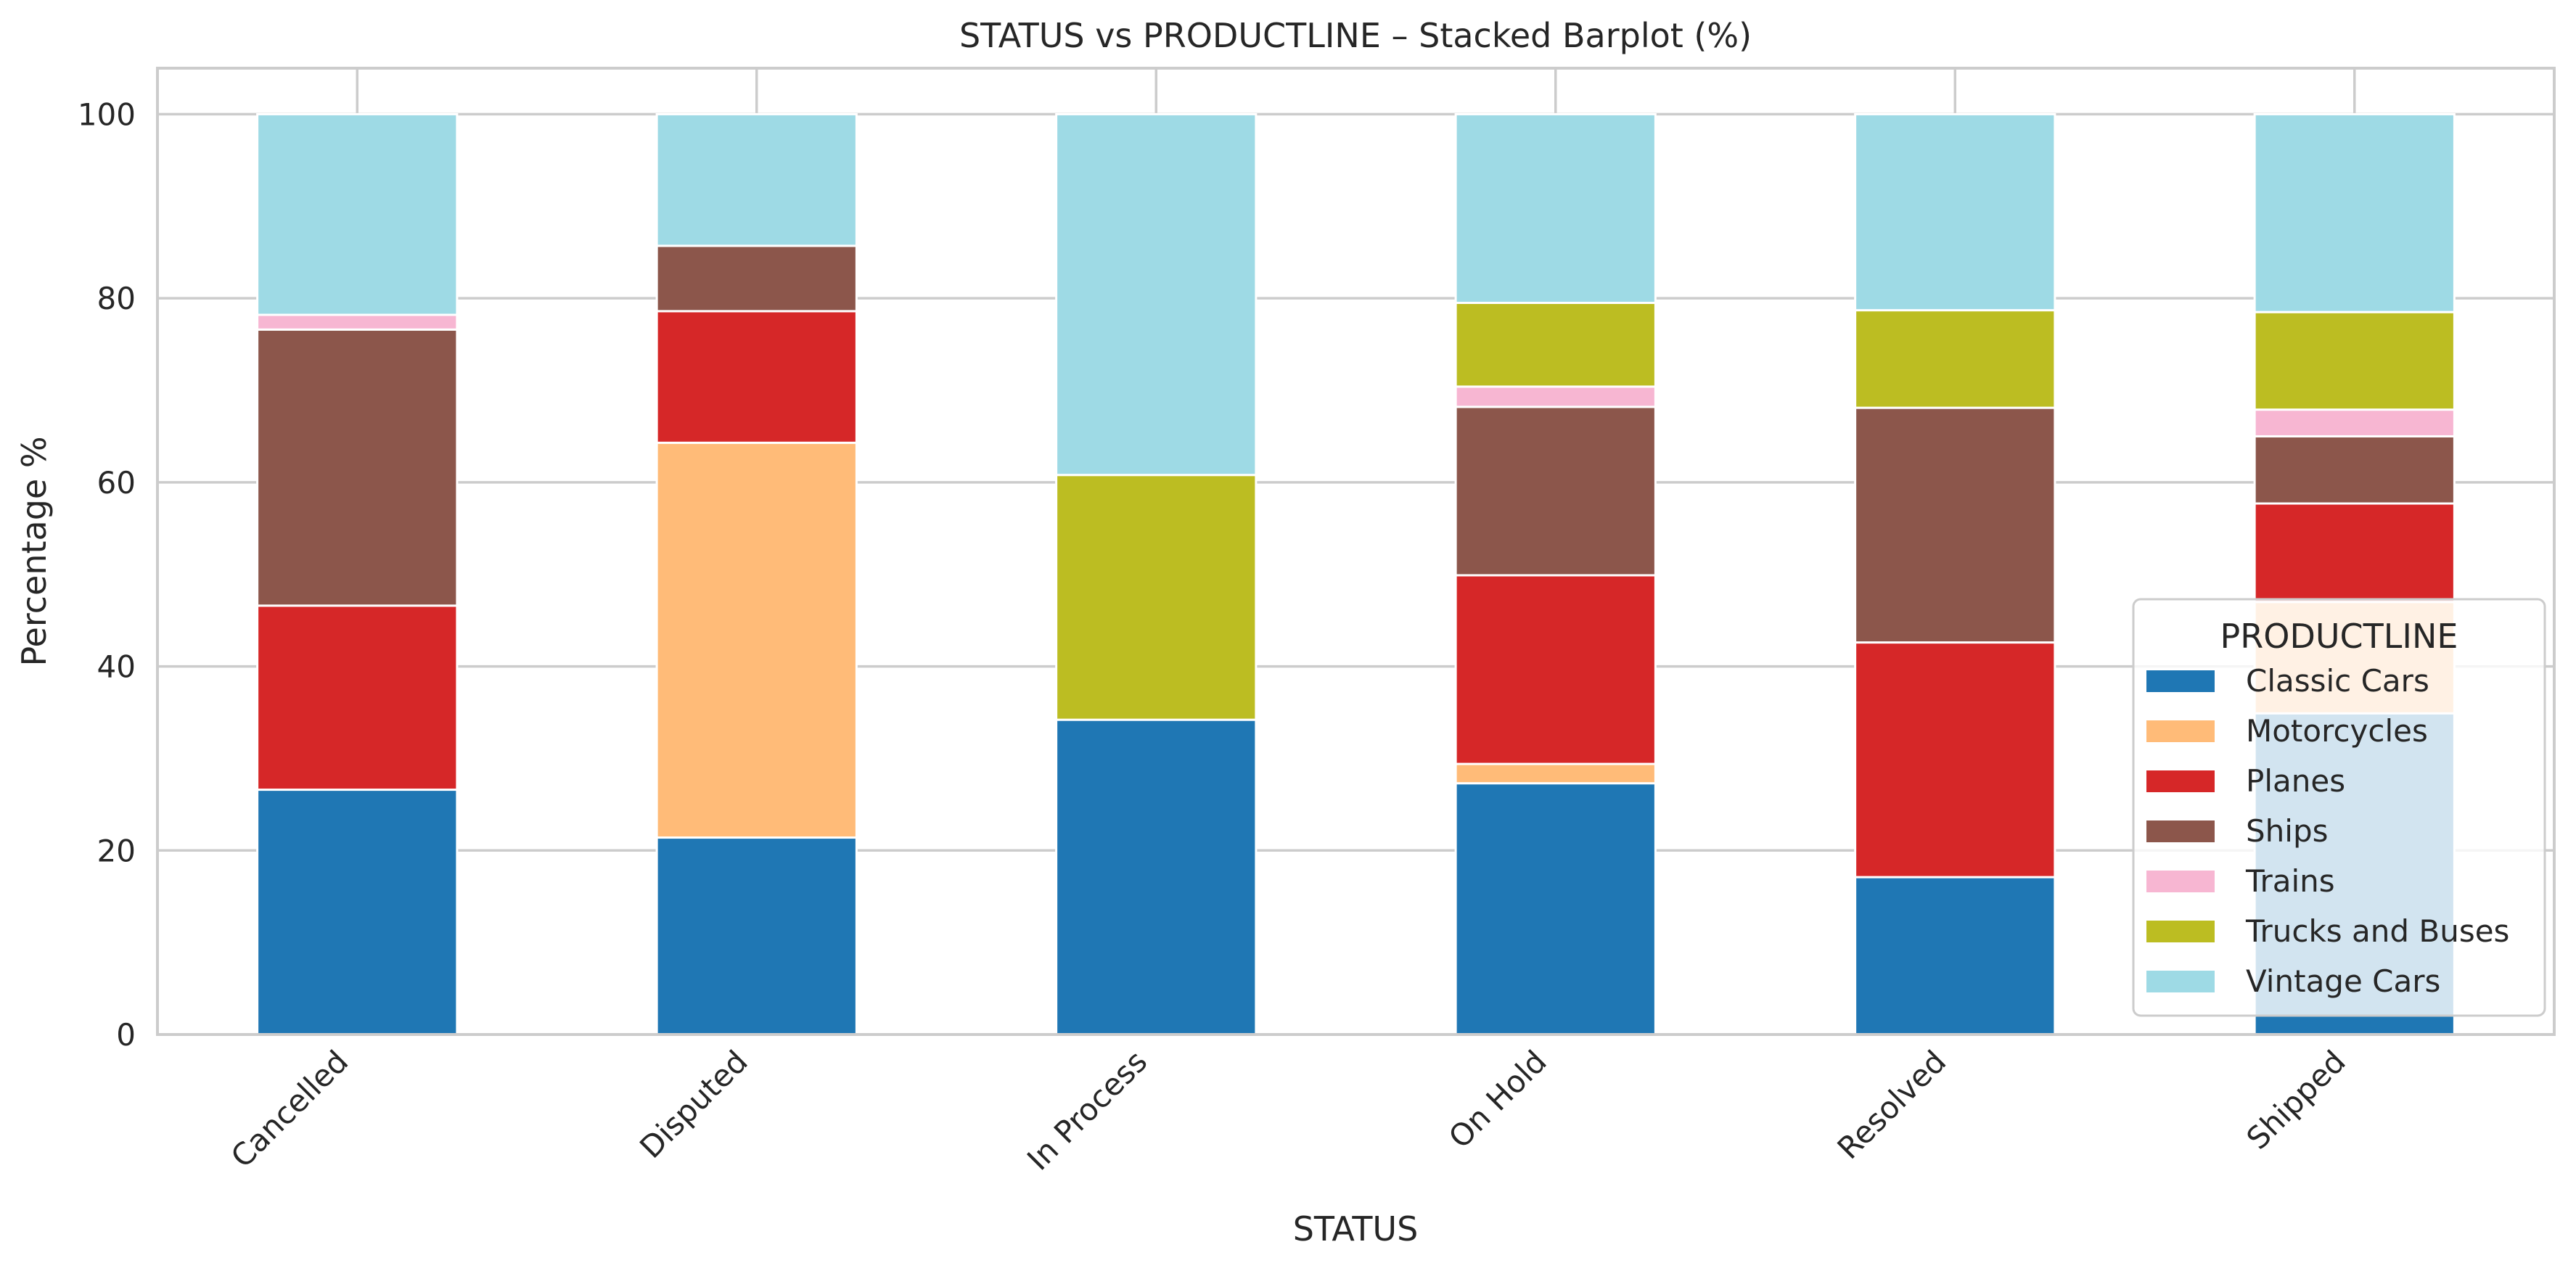 The width and height of the screenshot is (2576, 1271). I want to click on legend-label: Classic Cars, so click(2337, 681).